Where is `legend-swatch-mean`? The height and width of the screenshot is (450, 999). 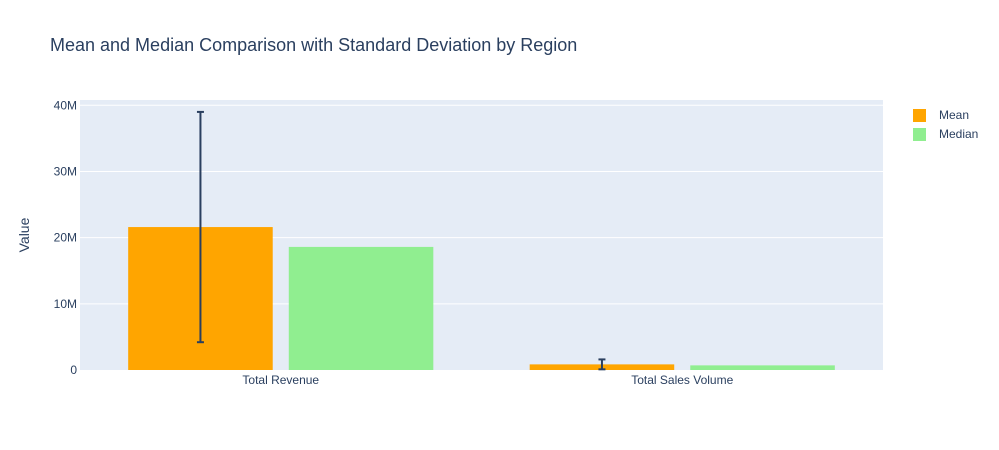 legend-swatch-mean is located at coordinates (919, 115).